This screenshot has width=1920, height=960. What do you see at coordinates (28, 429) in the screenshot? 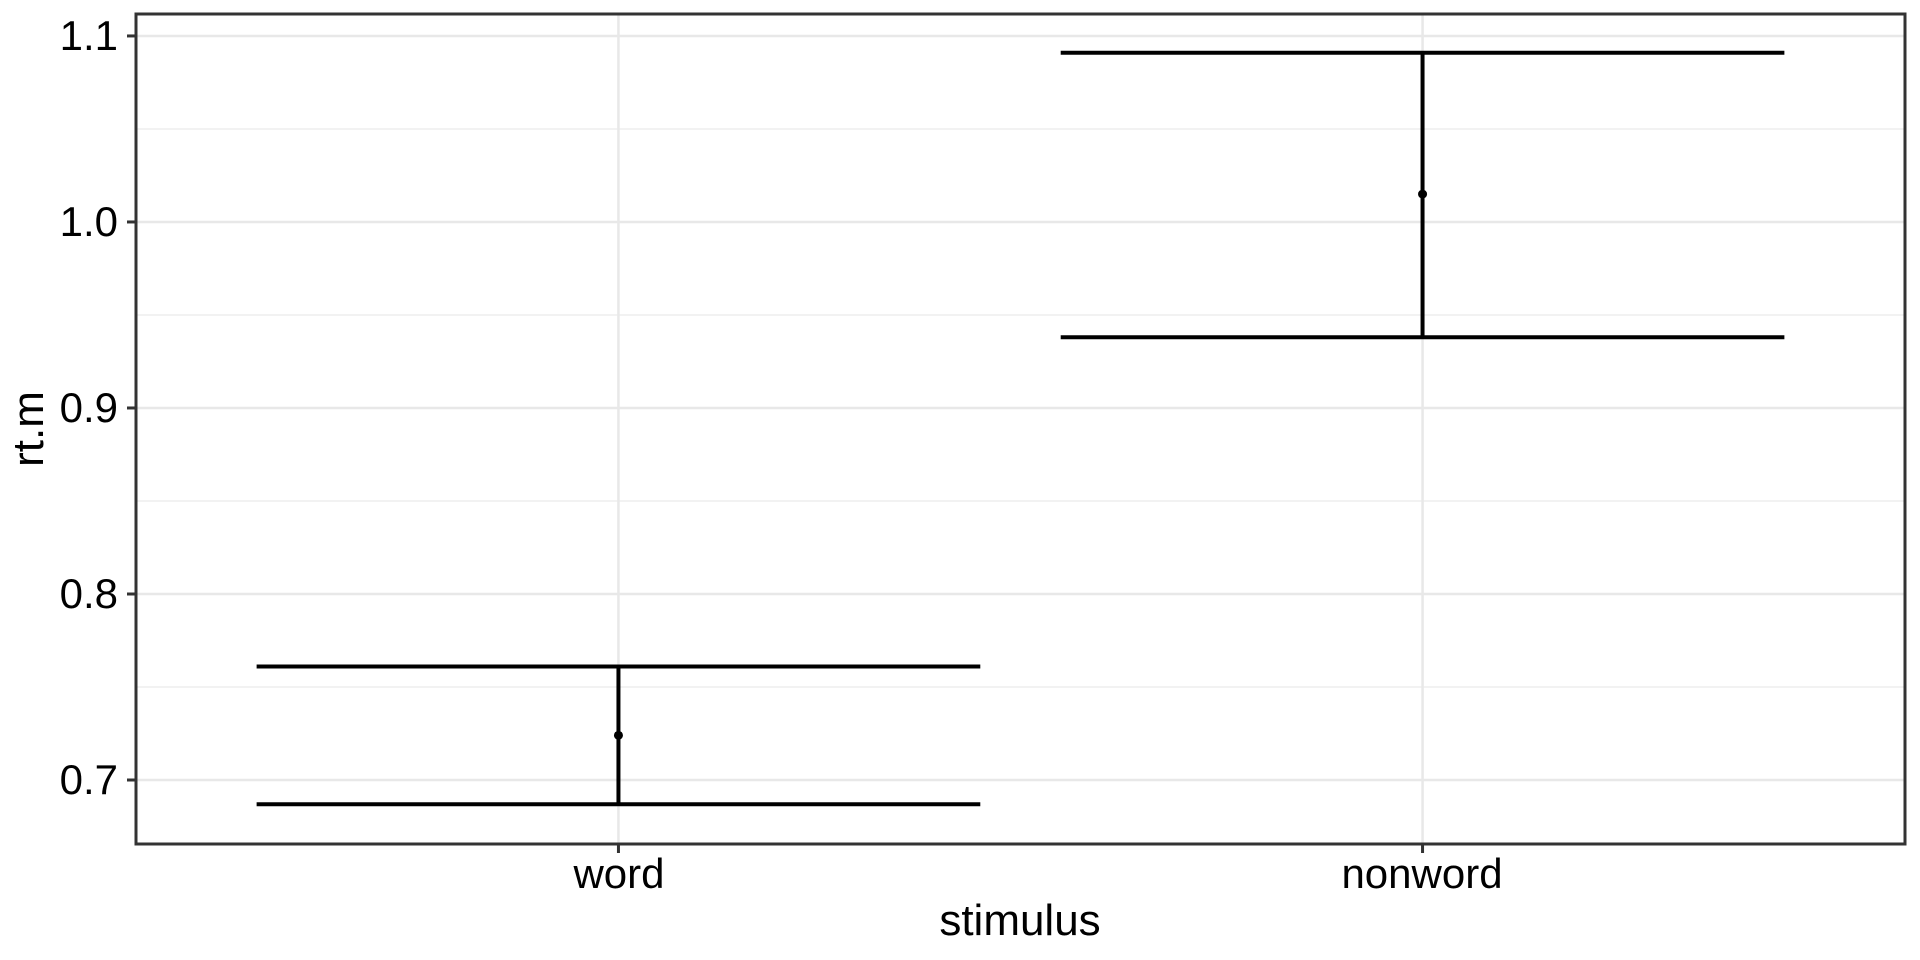
I see `y-axis-title: rt.m` at bounding box center [28, 429].